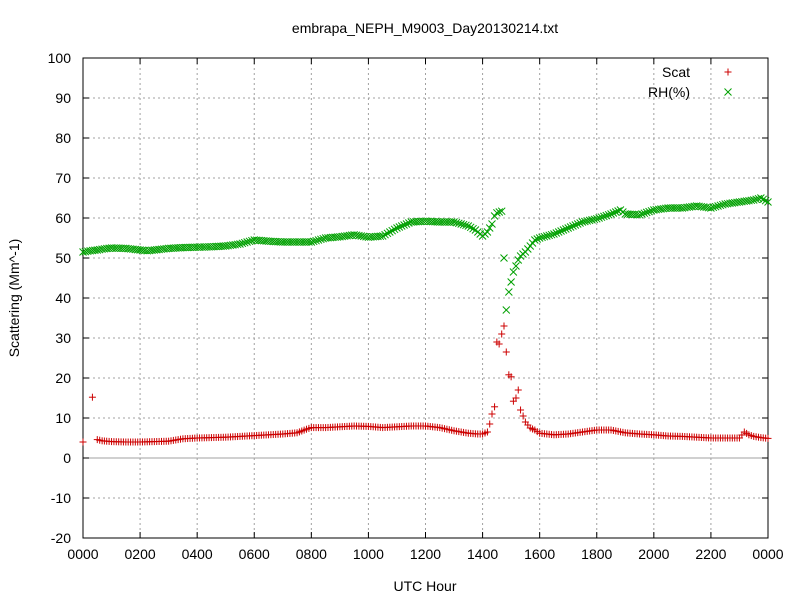 The image size is (800, 600). What do you see at coordinates (425, 554) in the screenshot?
I see `x-tick-label: 1200` at bounding box center [425, 554].